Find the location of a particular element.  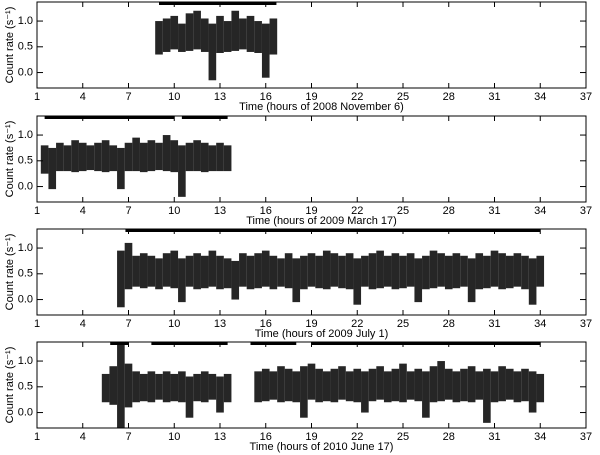

x-tick-label: 4 is located at coordinates (83, 97).